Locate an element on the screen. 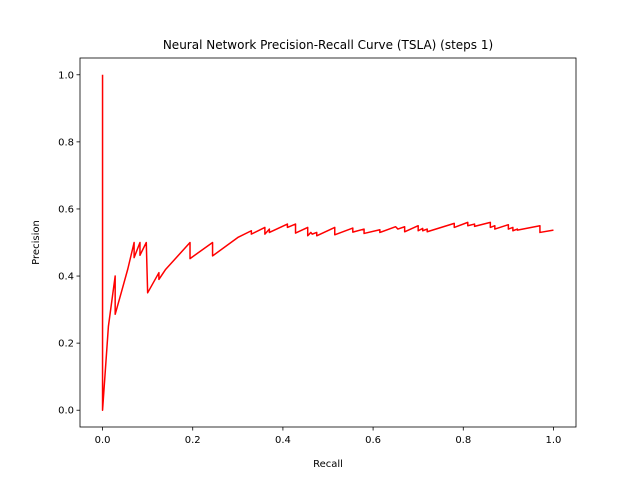 The height and width of the screenshot is (480, 640). y-tick-label: 0.0 is located at coordinates (66, 411).